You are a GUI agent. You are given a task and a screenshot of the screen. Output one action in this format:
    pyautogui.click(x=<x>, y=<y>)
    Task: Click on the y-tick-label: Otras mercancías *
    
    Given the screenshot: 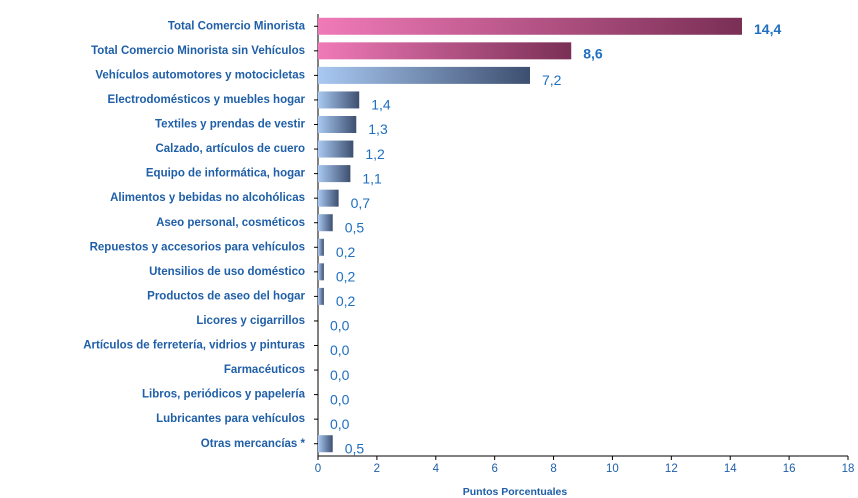 What is the action you would take?
    pyautogui.click(x=253, y=444)
    